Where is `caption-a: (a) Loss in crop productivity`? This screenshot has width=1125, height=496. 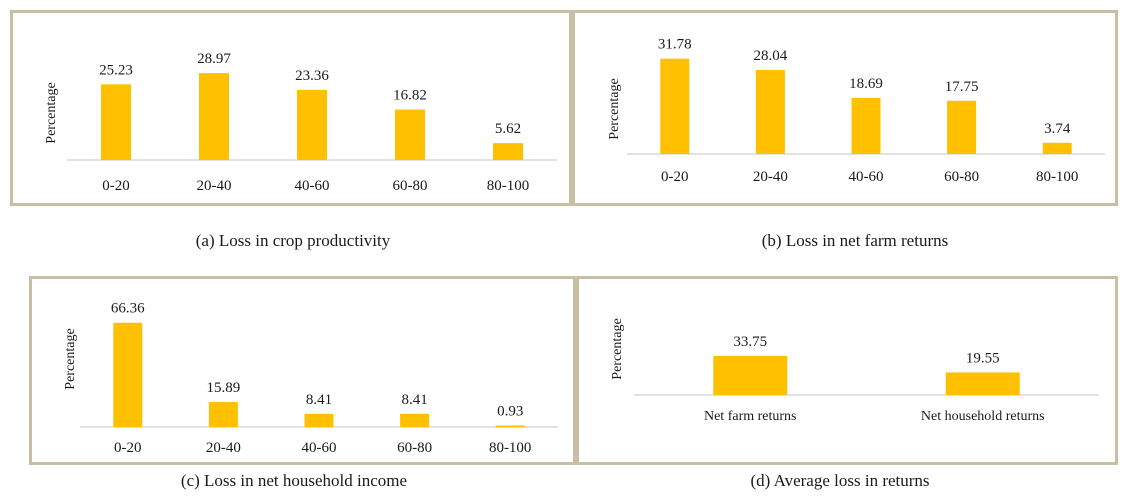
caption-a: (a) Loss in crop productivity is located at coordinates (293, 240).